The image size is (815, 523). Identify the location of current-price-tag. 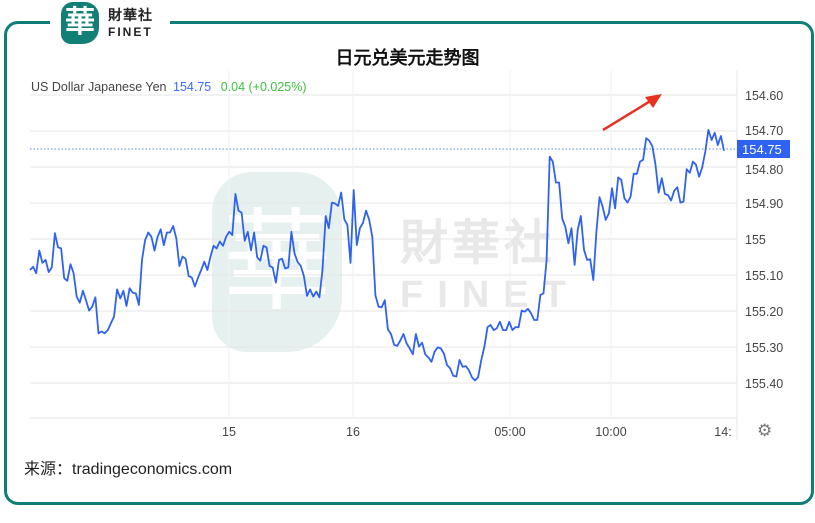
(763, 149).